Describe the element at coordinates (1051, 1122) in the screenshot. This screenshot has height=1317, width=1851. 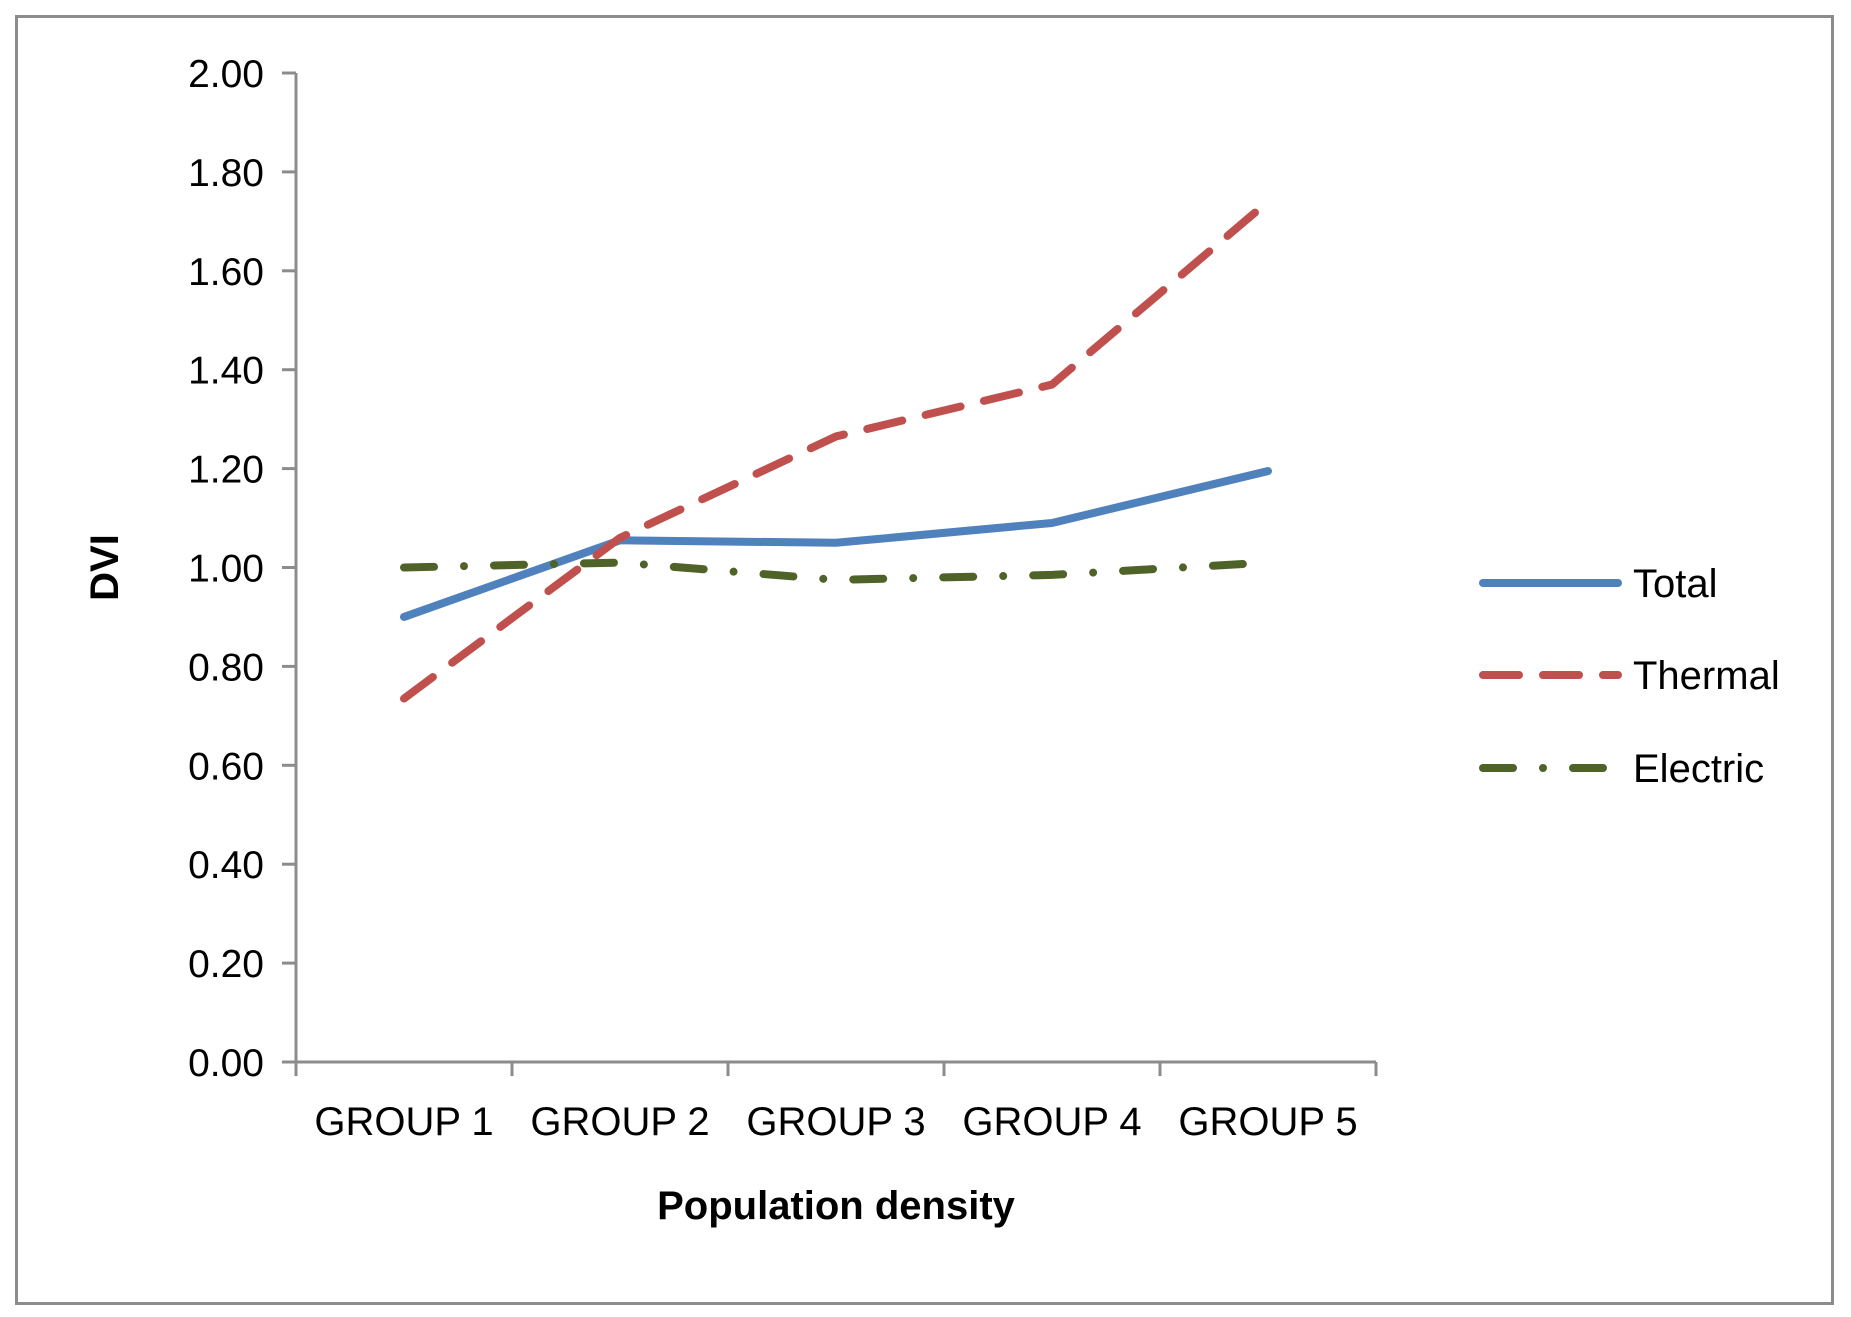
I see `x-tick-label: GROUP 4` at that location.